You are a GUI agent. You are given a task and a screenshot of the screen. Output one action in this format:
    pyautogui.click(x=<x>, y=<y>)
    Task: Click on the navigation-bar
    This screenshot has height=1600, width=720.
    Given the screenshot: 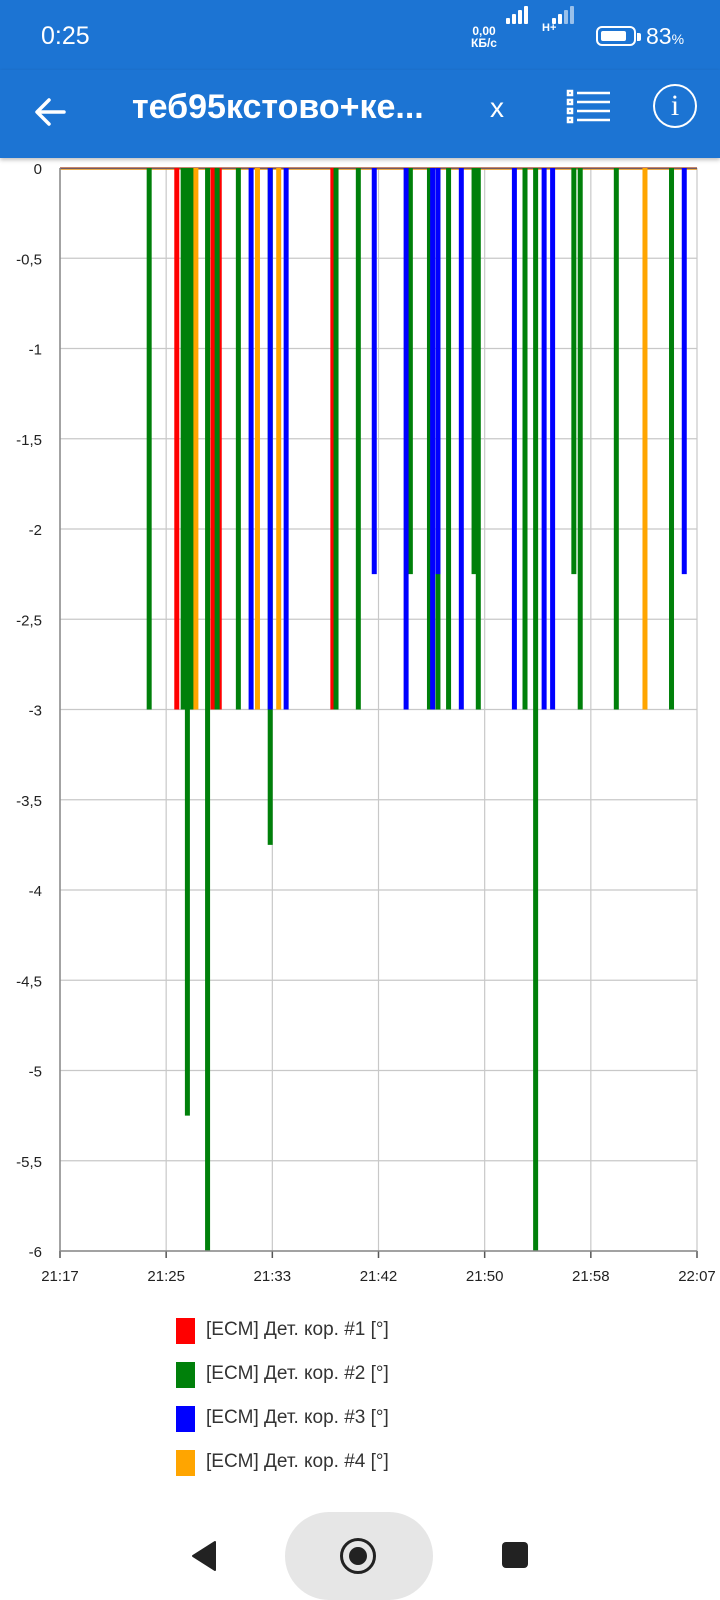 What is the action you would take?
    pyautogui.click(x=360, y=1550)
    